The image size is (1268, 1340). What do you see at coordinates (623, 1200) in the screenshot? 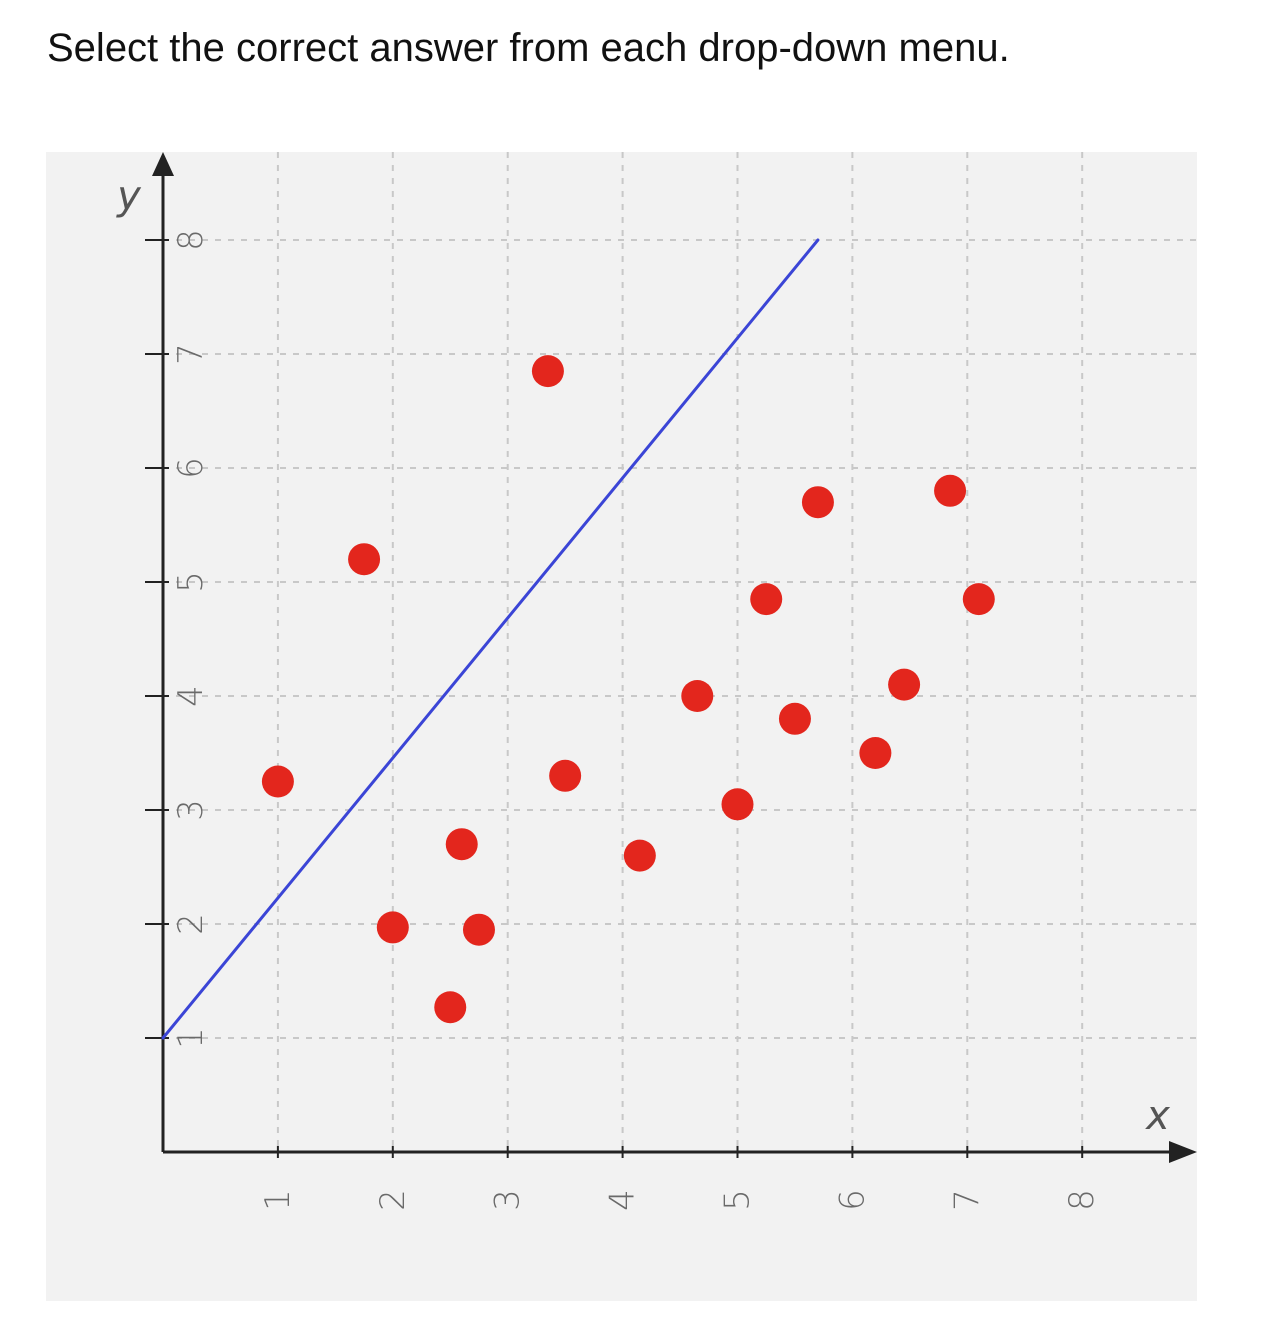
I see `x-tick-label: 4` at bounding box center [623, 1200].